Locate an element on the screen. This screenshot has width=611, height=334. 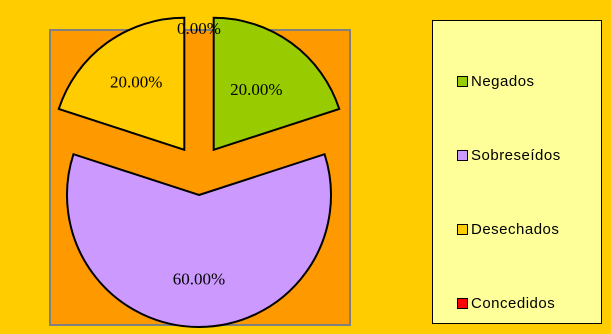
legend-label-concedidos: Concedidos is located at coordinates (513, 303).